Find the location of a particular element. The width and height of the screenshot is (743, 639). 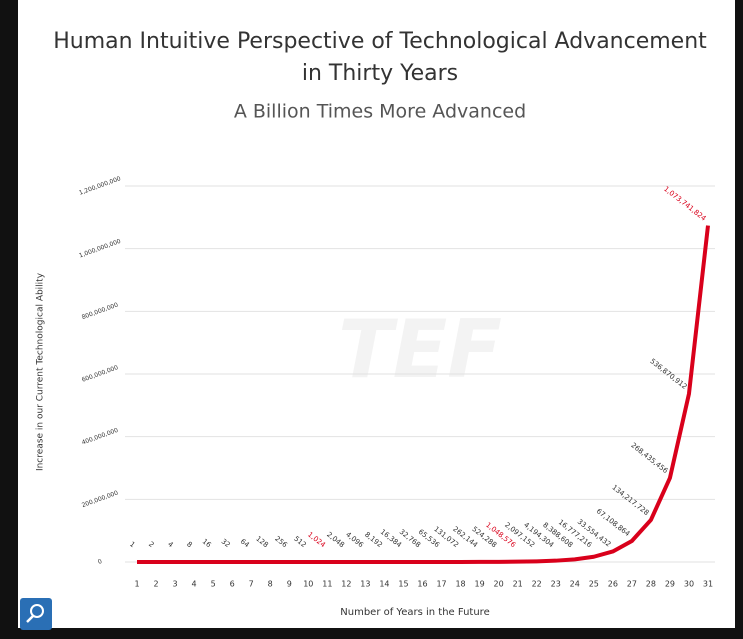

data-label: 2 is located at coordinates (151, 544).